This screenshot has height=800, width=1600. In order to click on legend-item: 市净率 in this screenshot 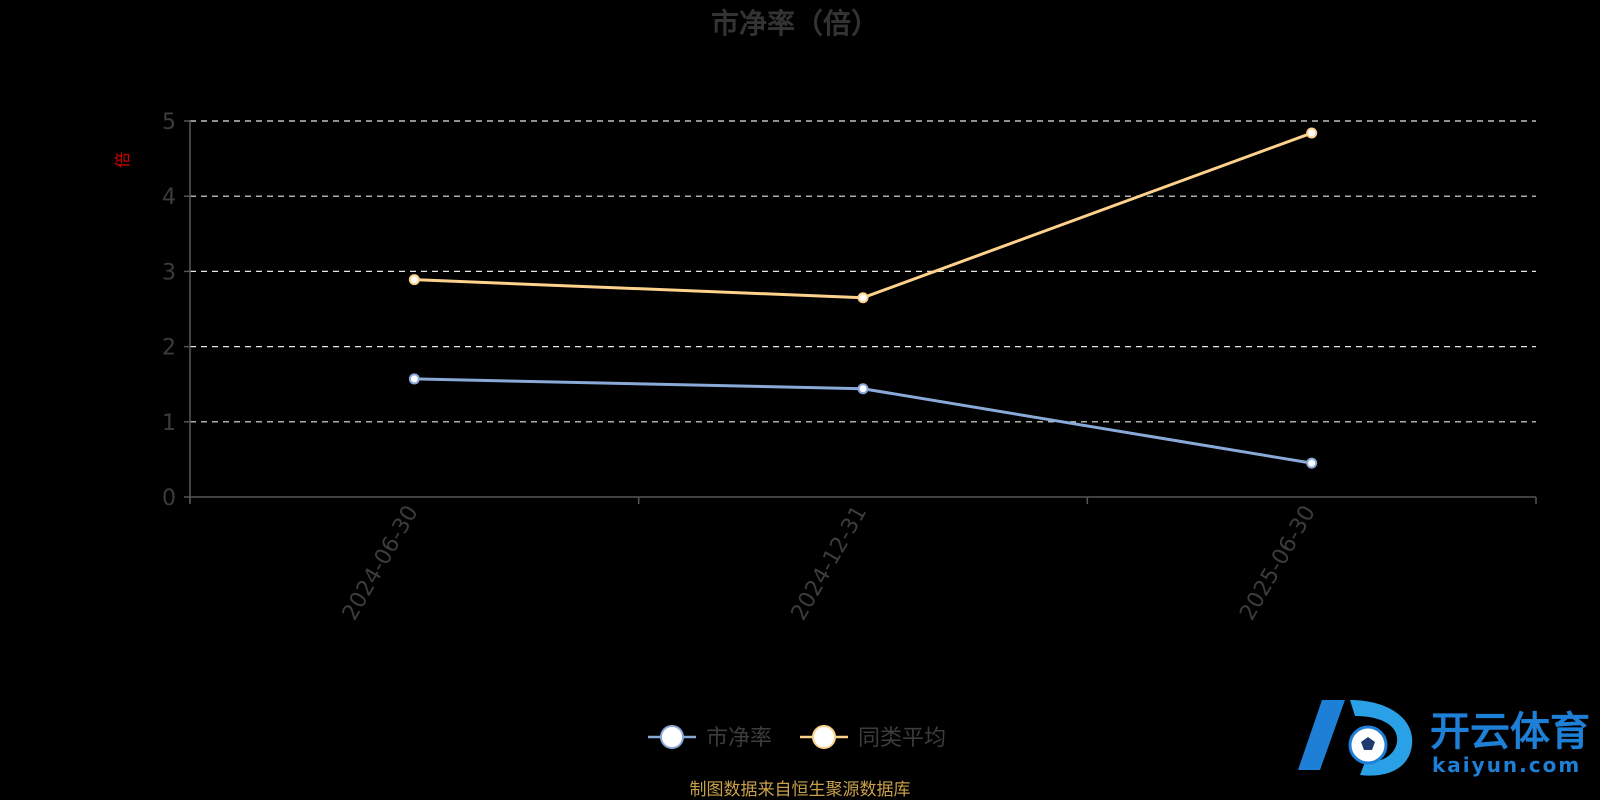, I will do `click(710, 738)`.